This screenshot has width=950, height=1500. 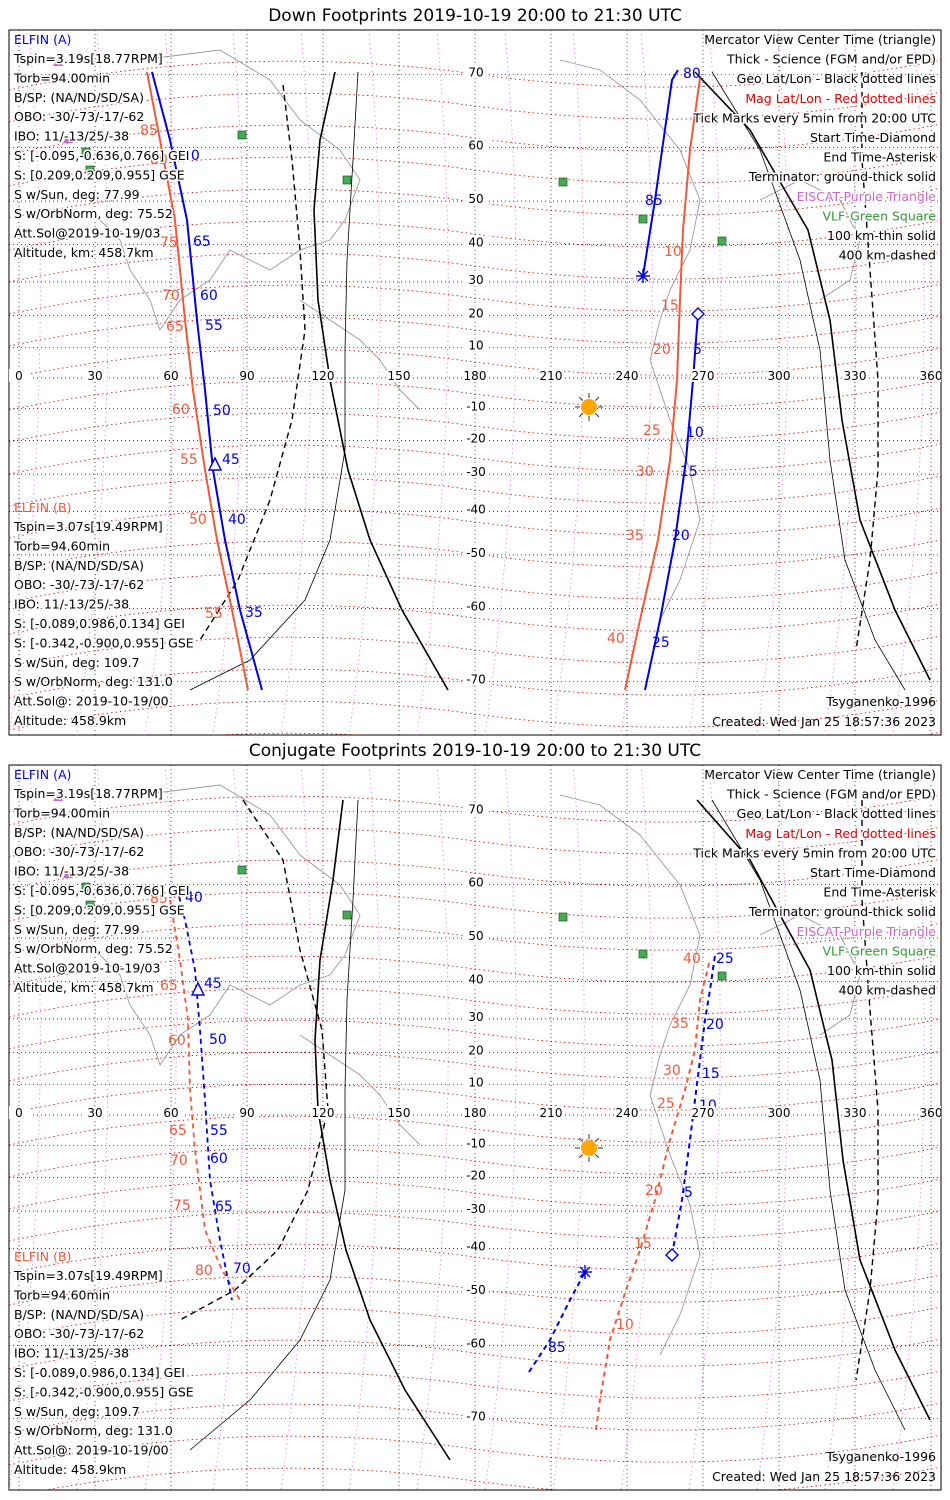 I want to click on elfin-b-info-line: S w/OrbNorm, deg: 131.0, so click(x=93, y=681).